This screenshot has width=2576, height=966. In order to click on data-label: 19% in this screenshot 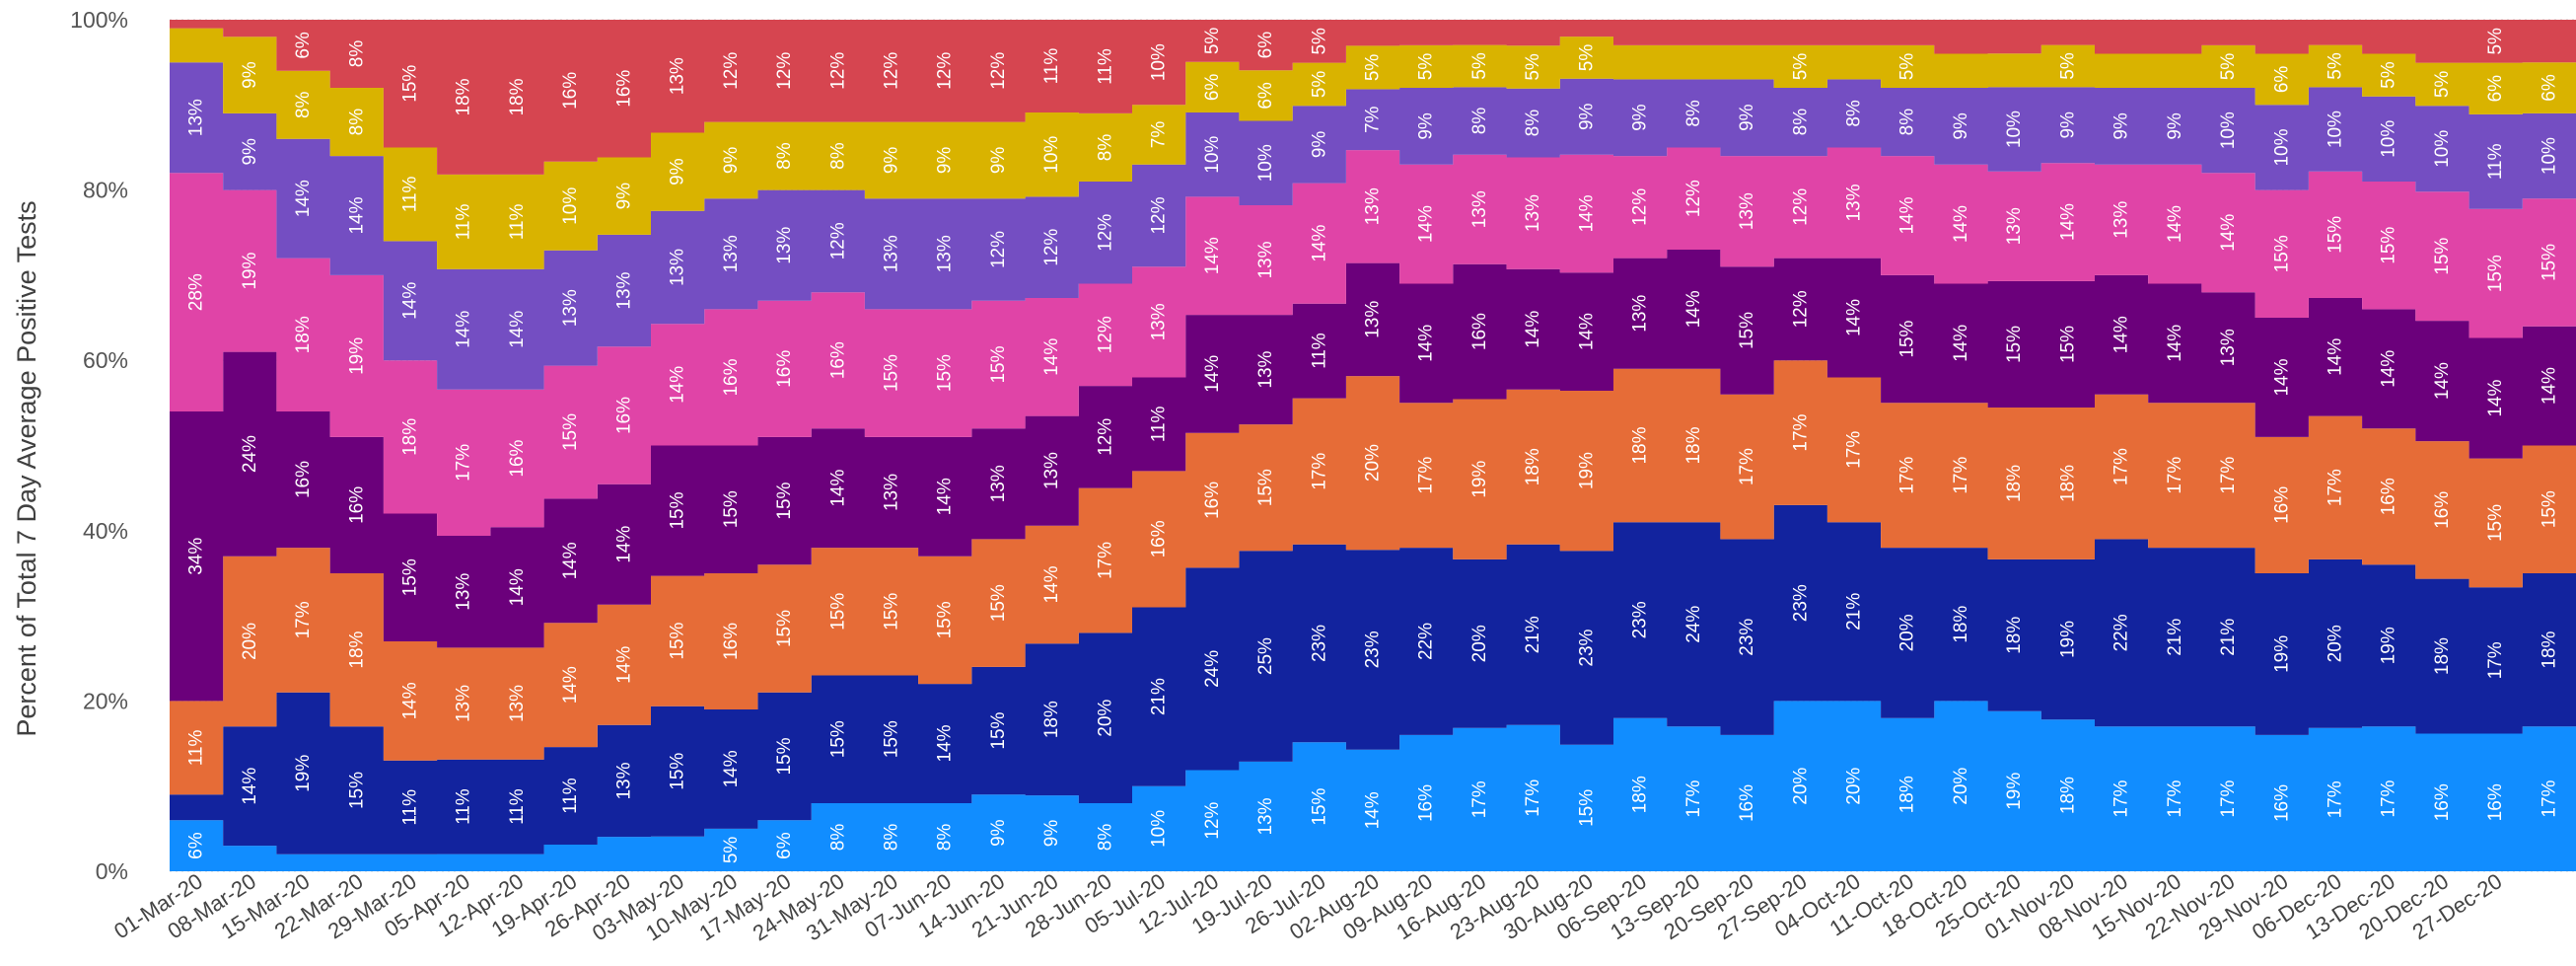, I will do `click(2389, 645)`.